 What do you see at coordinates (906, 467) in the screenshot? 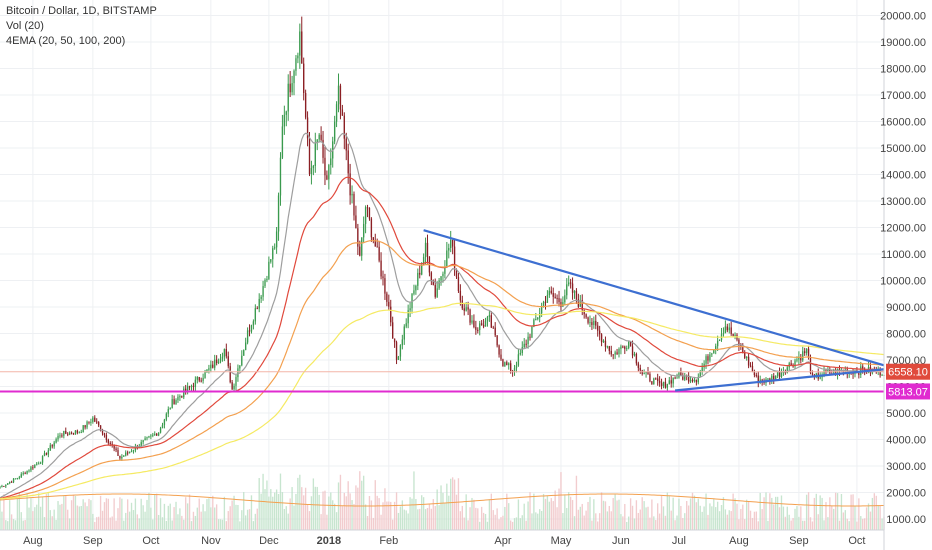
I see `price-tick-label: 3000.00` at bounding box center [906, 467].